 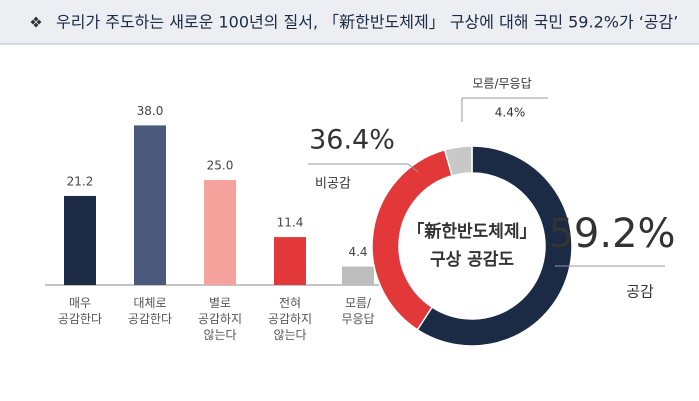 I want to click on header-band, so click(x=349, y=22).